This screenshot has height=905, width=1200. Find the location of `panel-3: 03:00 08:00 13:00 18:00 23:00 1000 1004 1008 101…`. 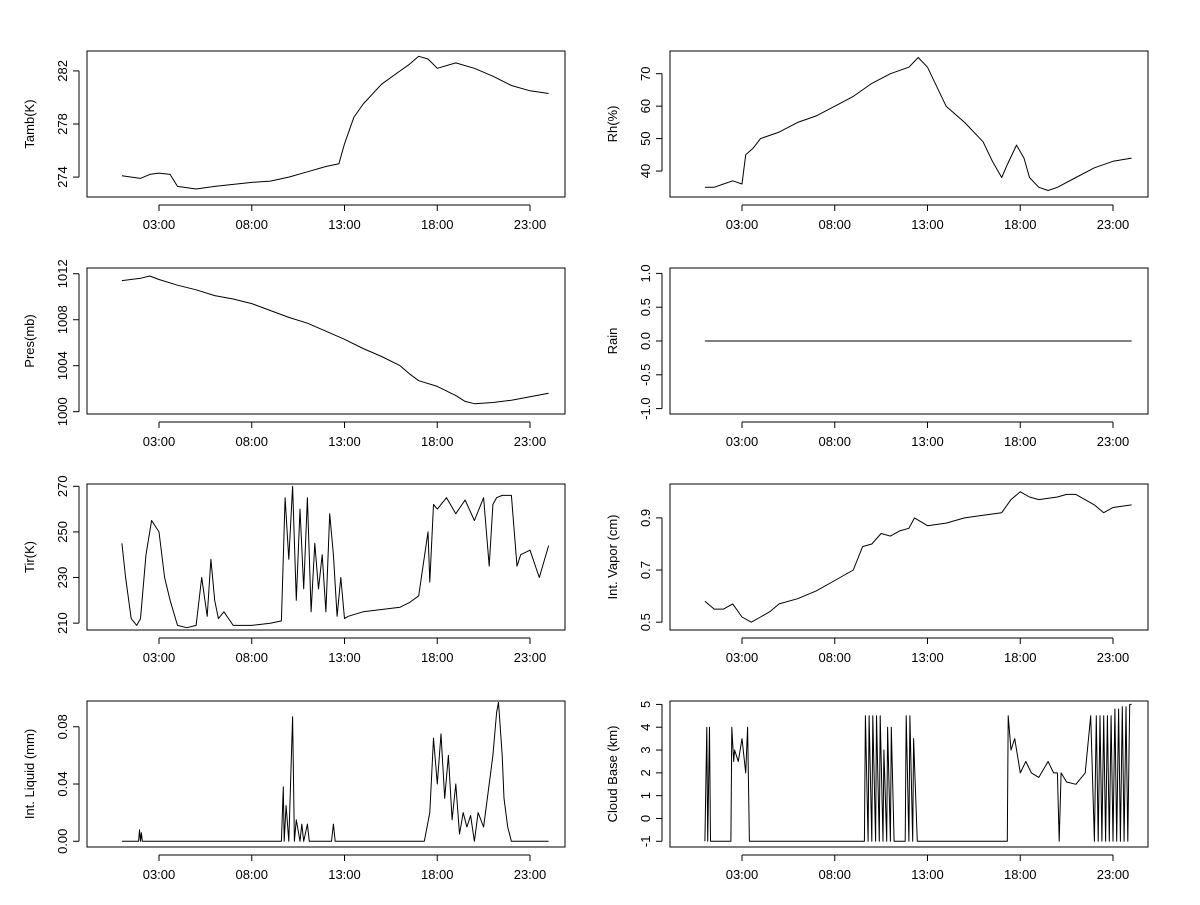

panel-3: 03:00 08:00 13:00 18:00 23:00 1000 1004 1008 101… is located at coordinates (294, 354).